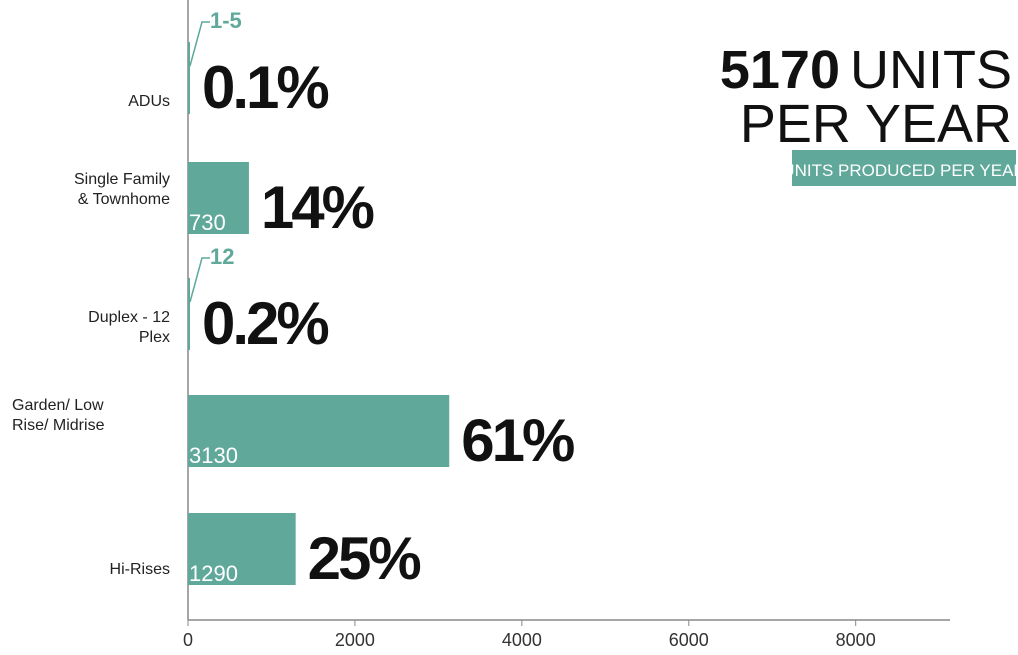  I want to click on x-tick-label: 0, so click(188, 640).